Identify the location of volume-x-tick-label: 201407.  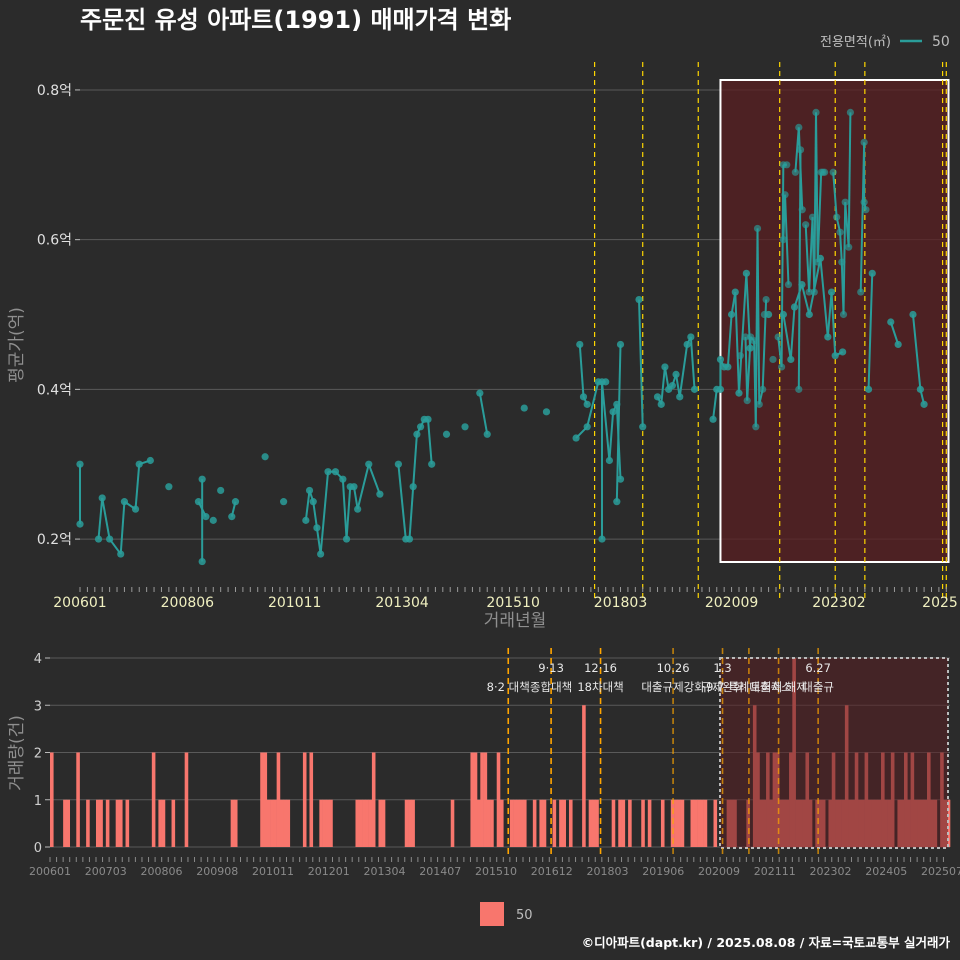
(440, 871).